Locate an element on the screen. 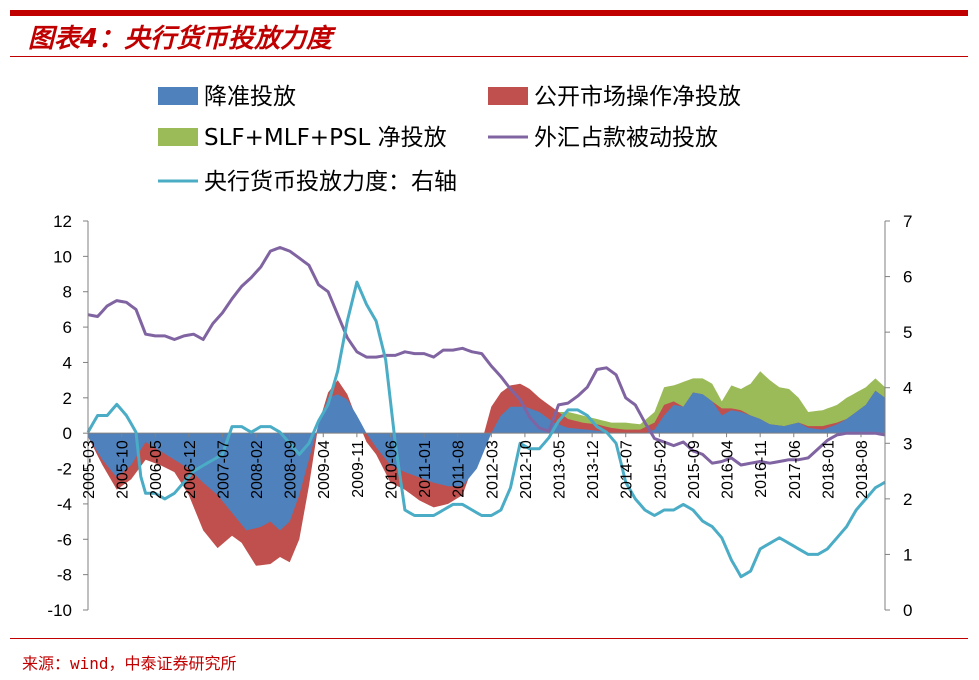 The height and width of the screenshot is (680, 979). legend-slf-swatch is located at coordinates (178, 137).